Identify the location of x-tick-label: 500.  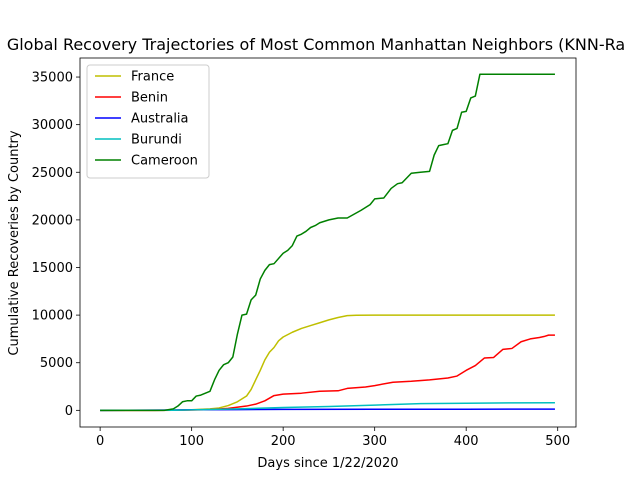
(557, 441).